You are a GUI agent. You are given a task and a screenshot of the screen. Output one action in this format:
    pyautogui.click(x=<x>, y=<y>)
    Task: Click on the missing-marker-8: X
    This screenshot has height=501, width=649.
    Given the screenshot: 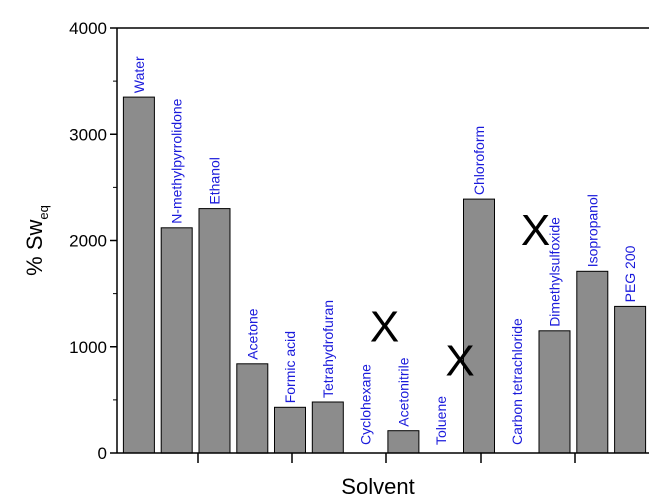 What is the action you would take?
    pyautogui.click(x=459, y=361)
    